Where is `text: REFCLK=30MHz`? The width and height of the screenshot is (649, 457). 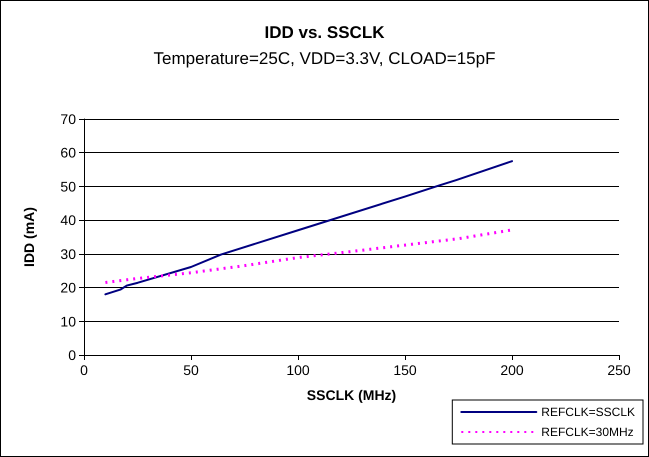 text: REFCLK=30MHz is located at coordinates (587, 432).